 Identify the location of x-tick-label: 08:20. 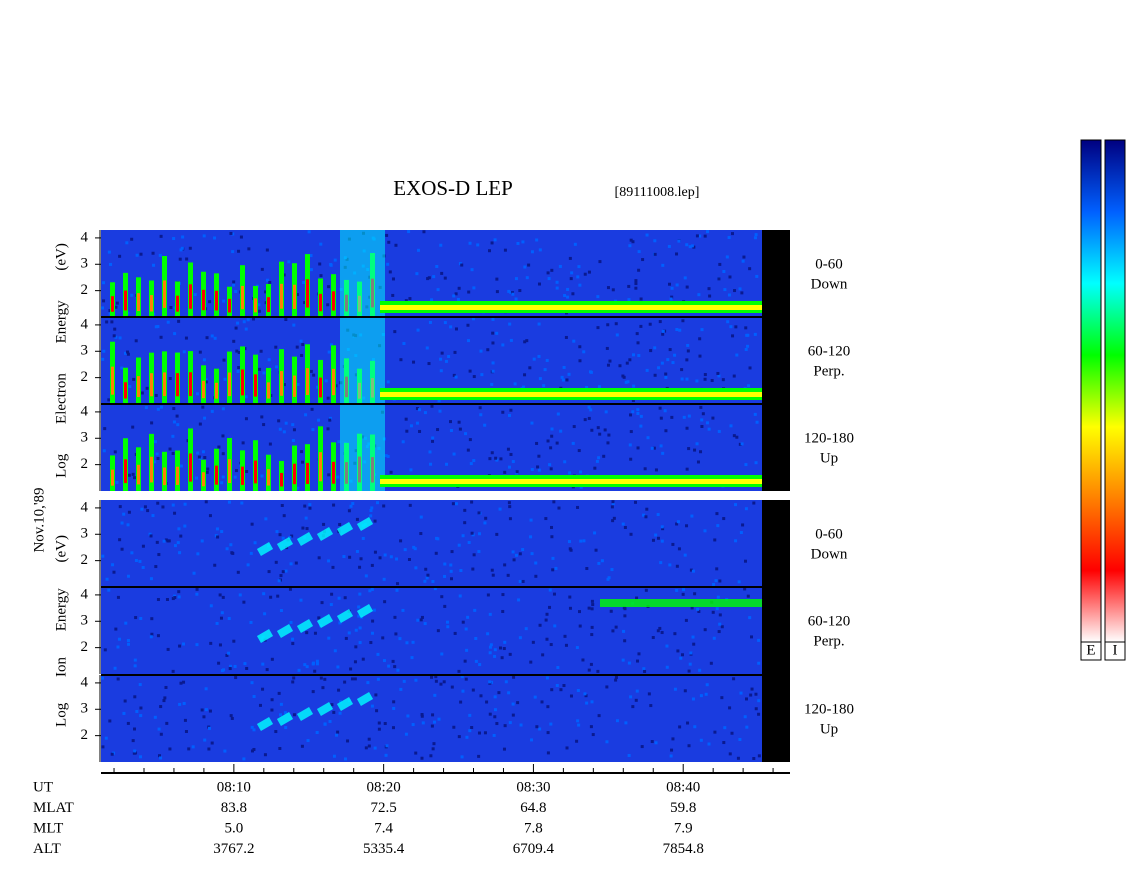
(384, 787).